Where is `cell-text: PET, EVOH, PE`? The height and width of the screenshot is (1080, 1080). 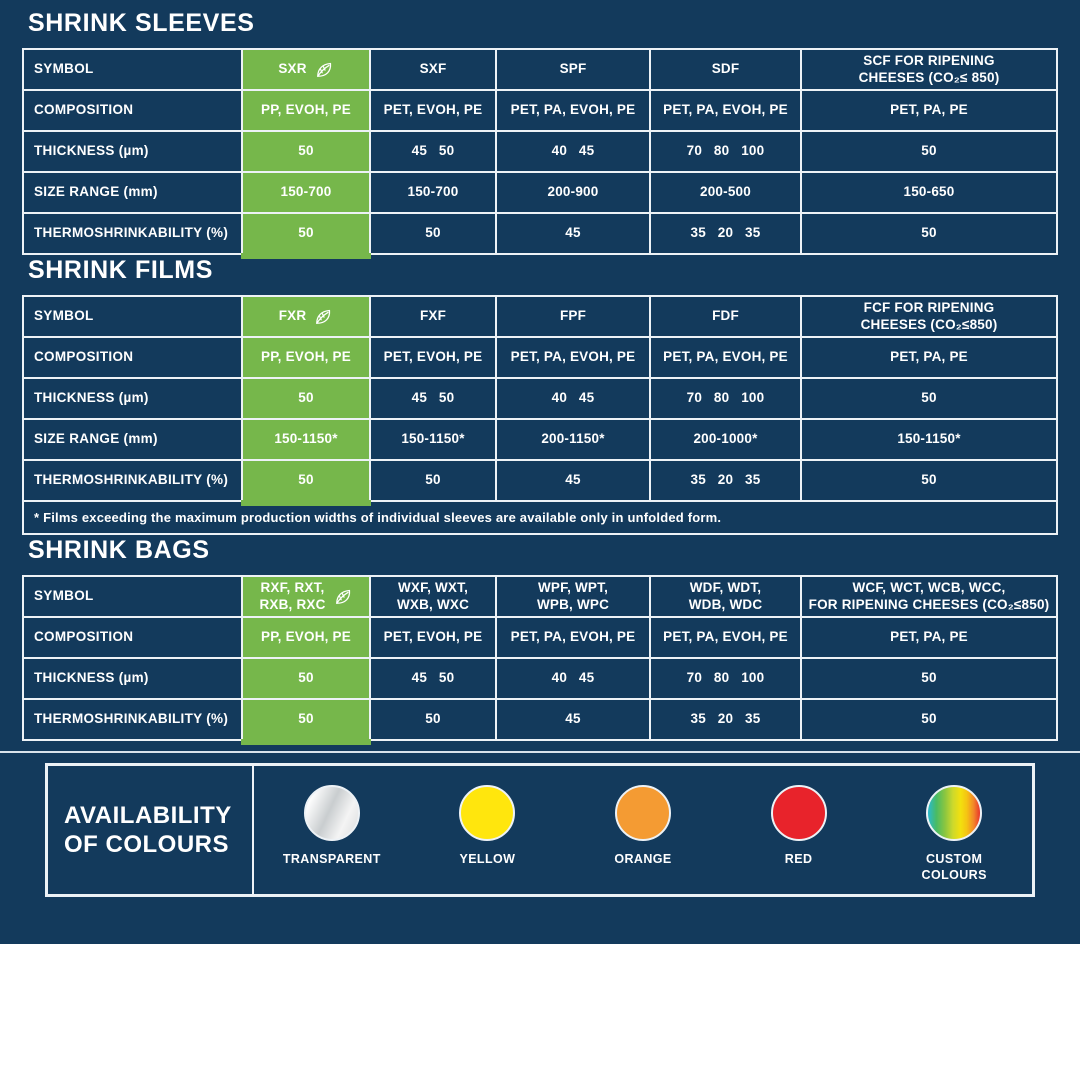
cell-text: PET, EVOH, PE is located at coordinates (433, 637).